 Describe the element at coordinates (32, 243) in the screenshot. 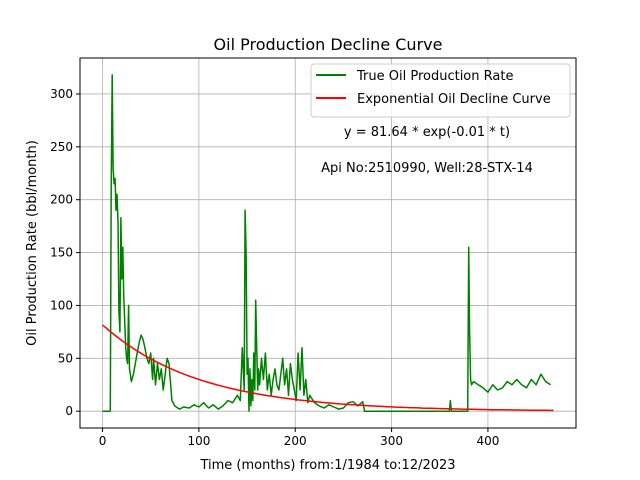

I see `y-axis-label: Oil Production Rate (bbl/month)` at that location.